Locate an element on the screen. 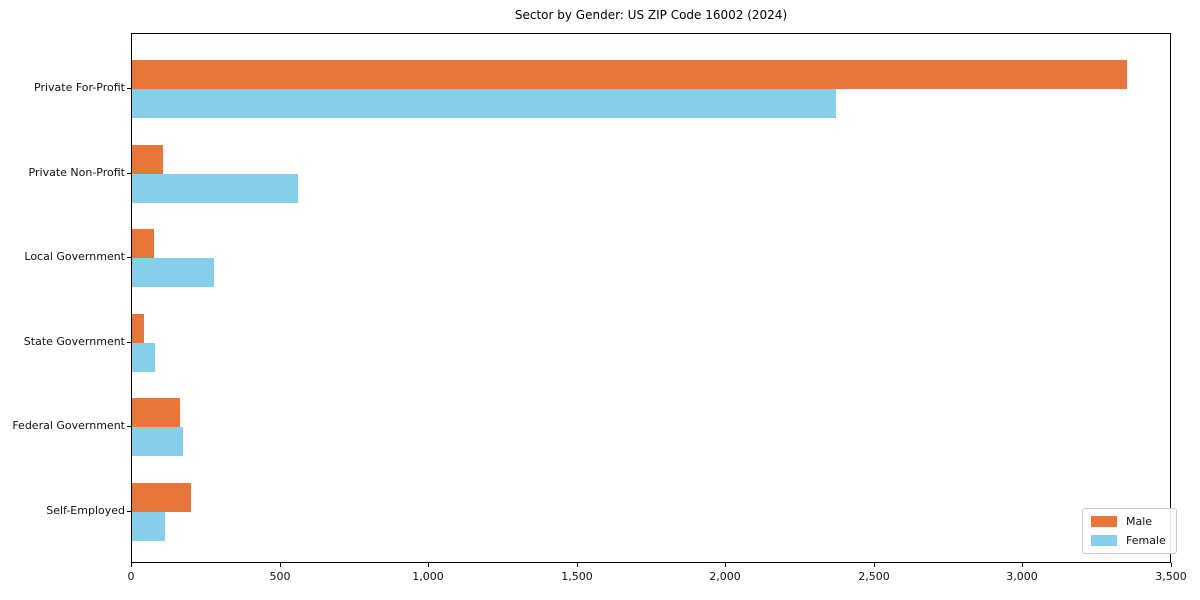  legend-entry-male: Male is located at coordinates (1128, 521).